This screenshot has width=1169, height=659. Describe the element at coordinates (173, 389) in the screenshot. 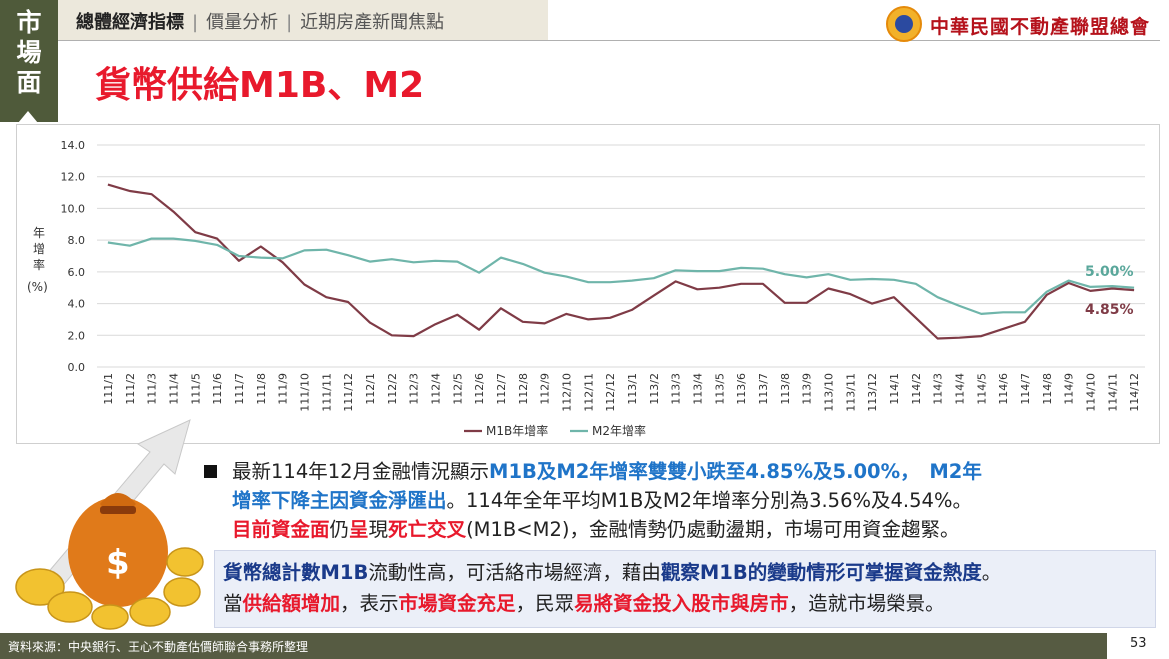

I see `x-tick-label: 111/4` at that location.